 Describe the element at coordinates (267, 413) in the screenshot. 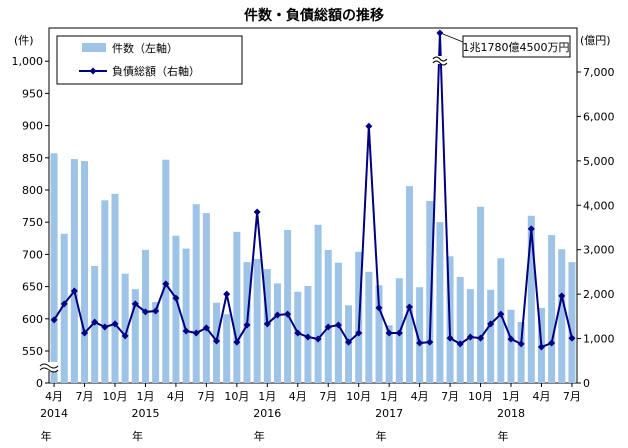

I see `x-year-label: 2016` at that location.